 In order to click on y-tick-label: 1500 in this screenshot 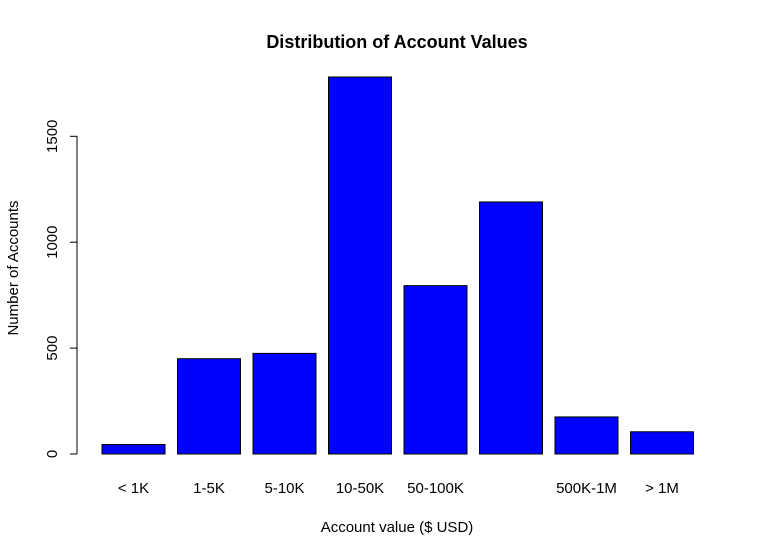, I will do `click(52, 136)`.